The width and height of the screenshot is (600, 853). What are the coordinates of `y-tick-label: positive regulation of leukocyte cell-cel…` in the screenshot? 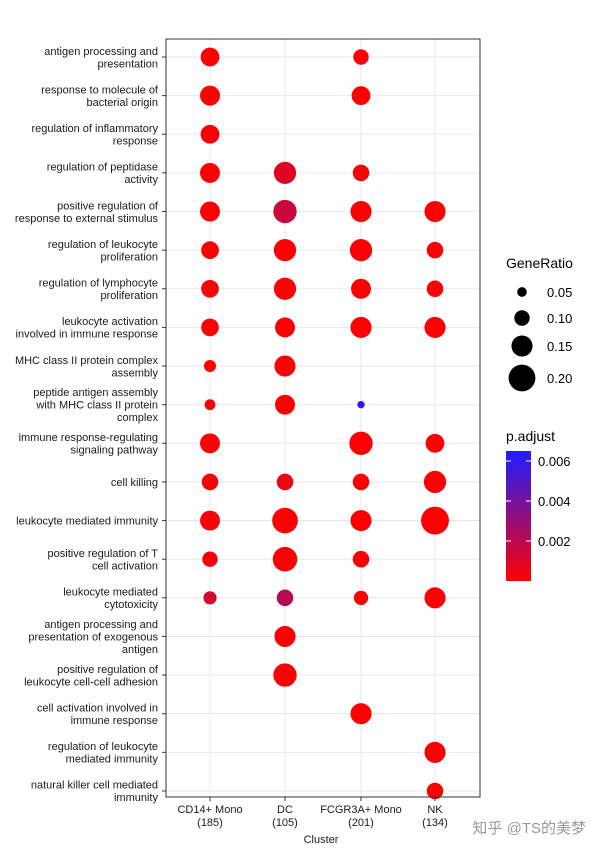 It's located at (91, 676).